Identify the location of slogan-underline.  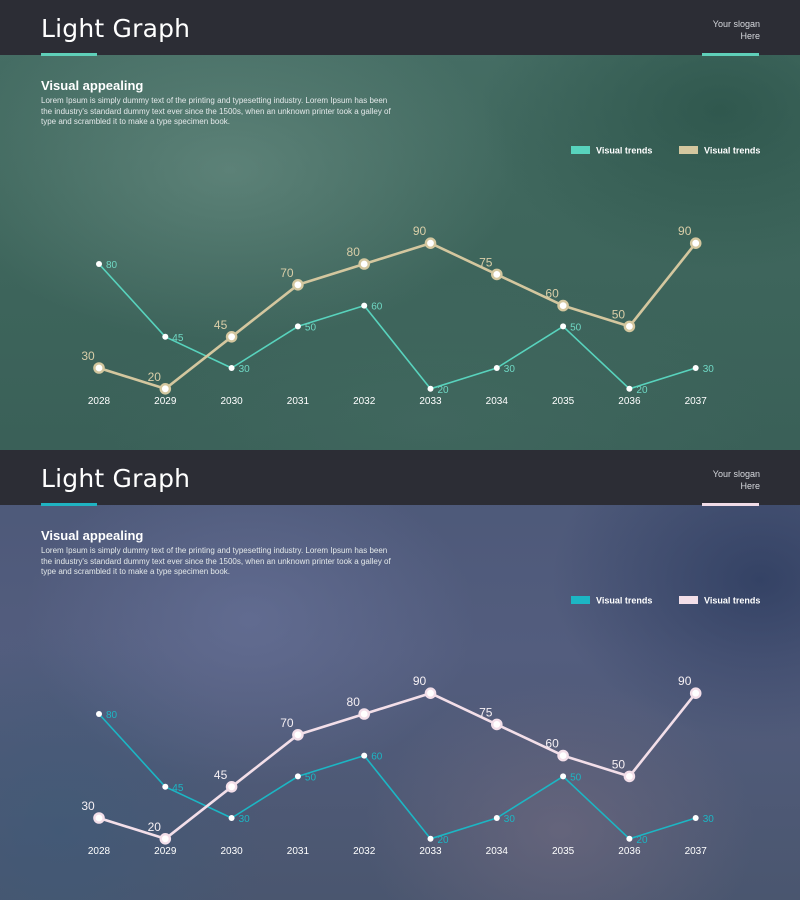
(730, 54).